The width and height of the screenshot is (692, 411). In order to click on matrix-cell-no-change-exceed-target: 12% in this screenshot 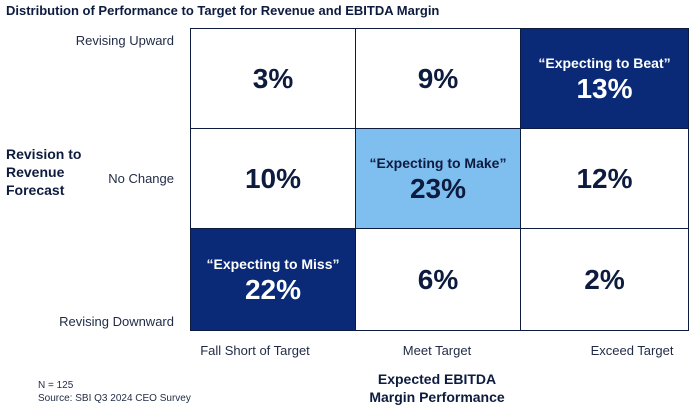, I will do `click(604, 178)`.